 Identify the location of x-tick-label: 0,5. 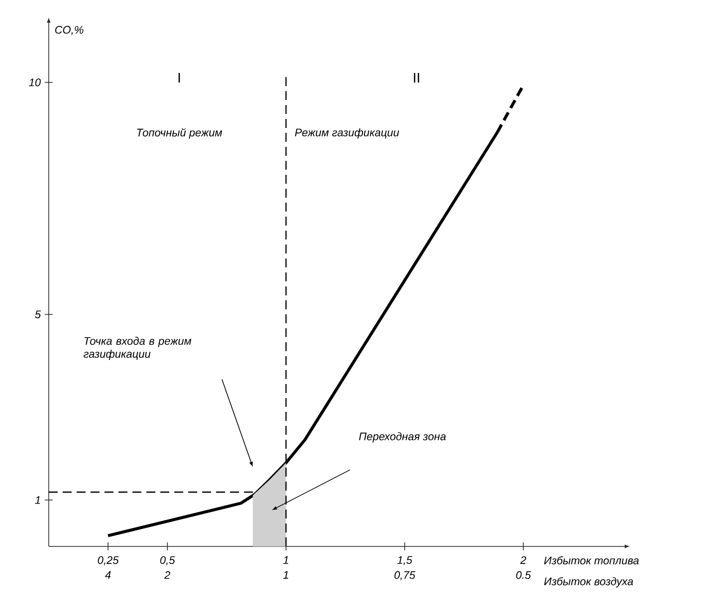
(168, 561).